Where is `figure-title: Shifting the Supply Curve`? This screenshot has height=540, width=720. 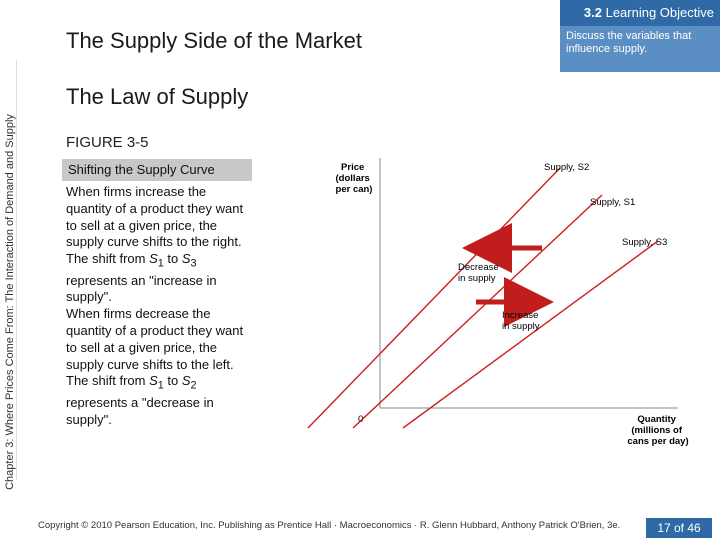 figure-title: Shifting the Supply Curve is located at coordinates (141, 169).